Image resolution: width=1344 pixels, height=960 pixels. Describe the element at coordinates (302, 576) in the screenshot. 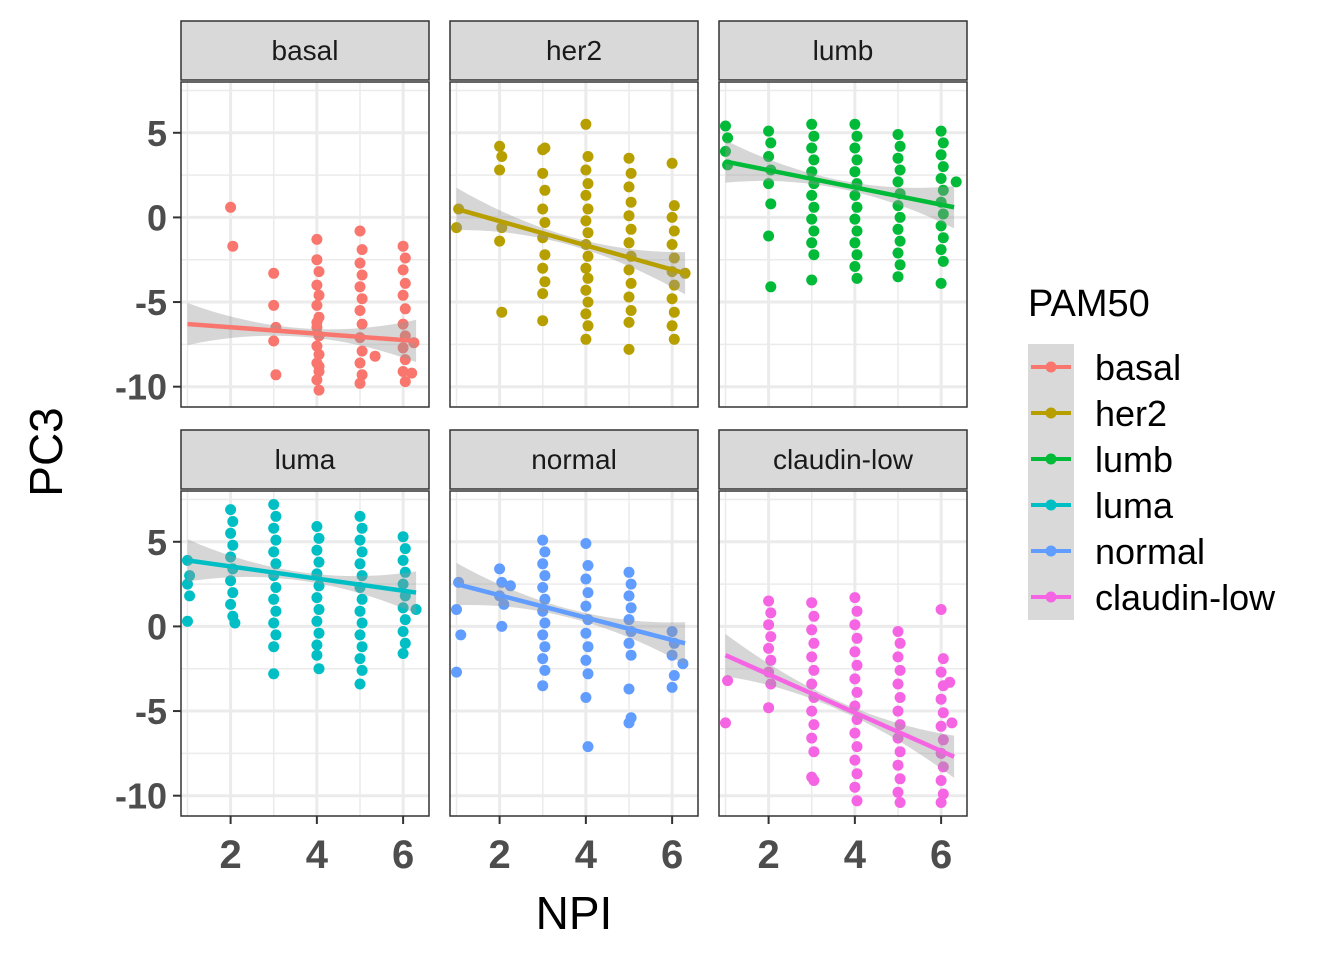

I see `fit-line-luma` at that location.